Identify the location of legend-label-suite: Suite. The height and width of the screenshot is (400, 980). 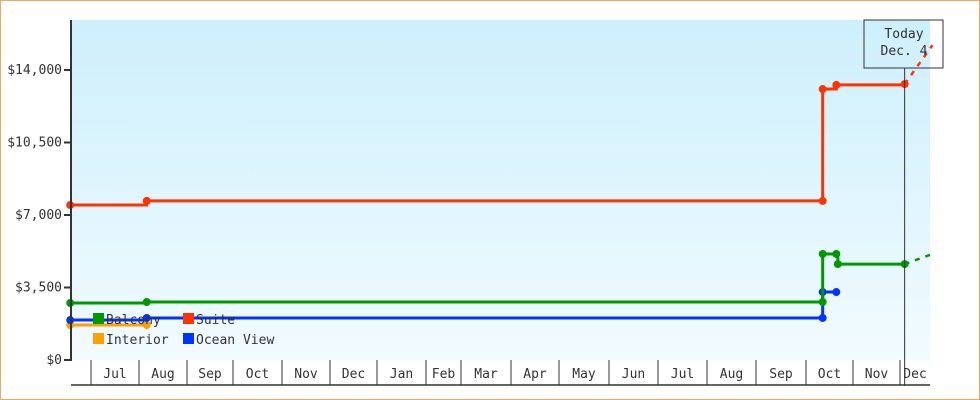
(215, 320).